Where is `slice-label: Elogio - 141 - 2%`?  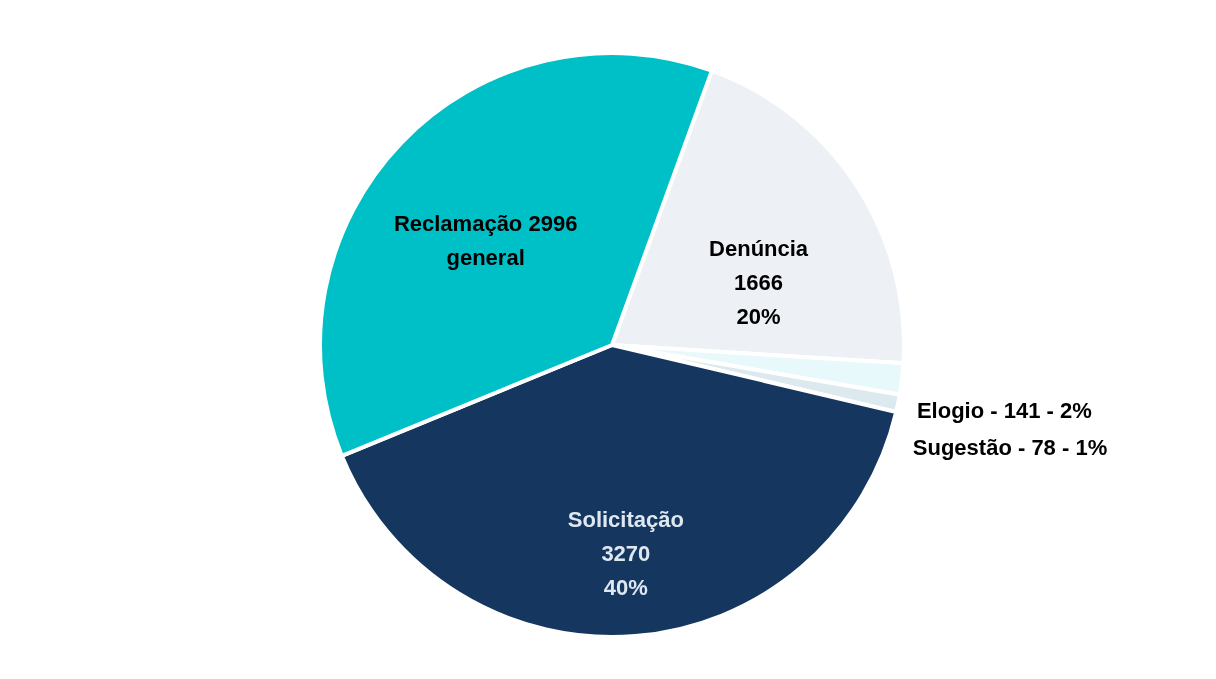 slice-label: Elogio - 141 - 2% is located at coordinates (1004, 410).